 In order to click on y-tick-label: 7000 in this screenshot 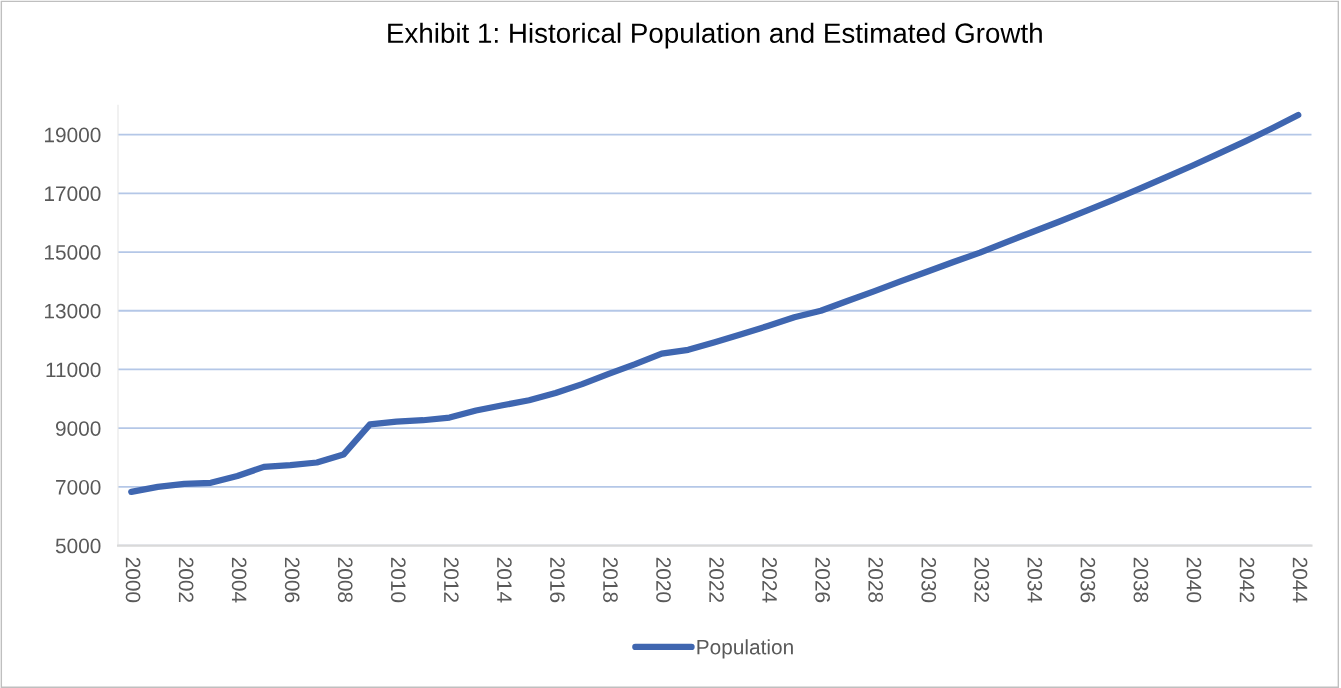, I will do `click(78, 487)`.